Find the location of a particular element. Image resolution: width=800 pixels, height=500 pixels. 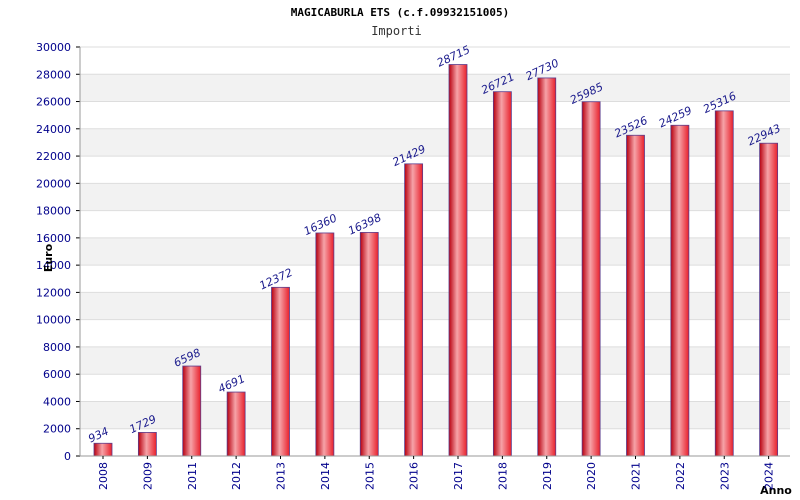

bar-2018 is located at coordinates (502, 274).